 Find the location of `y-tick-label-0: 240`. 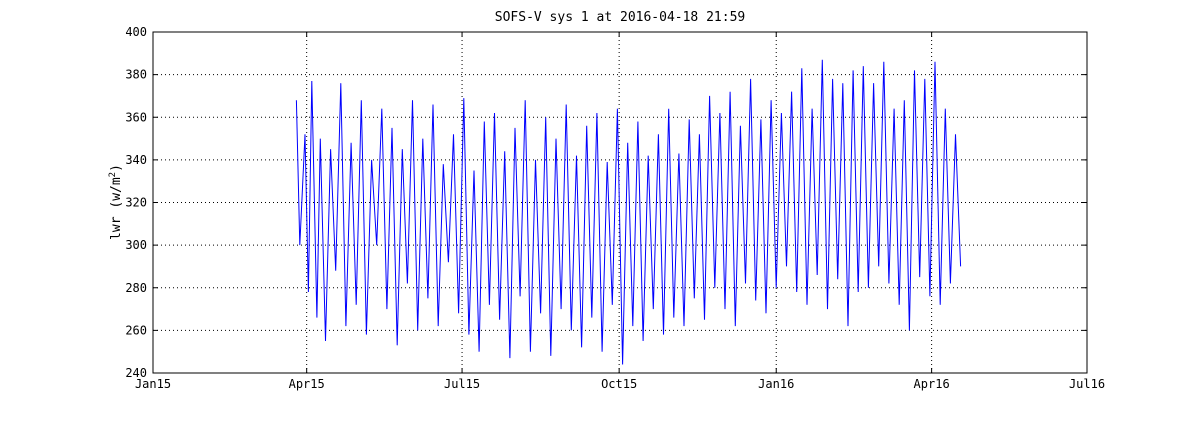

y-tick-label-0: 240 is located at coordinates (136, 373).